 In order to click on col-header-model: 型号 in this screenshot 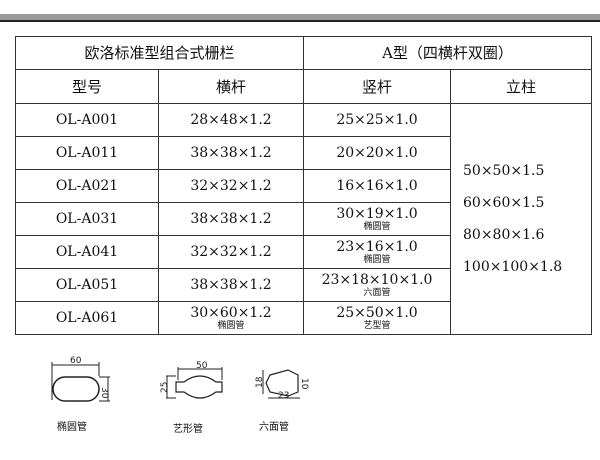, I will do `click(87, 86)`.